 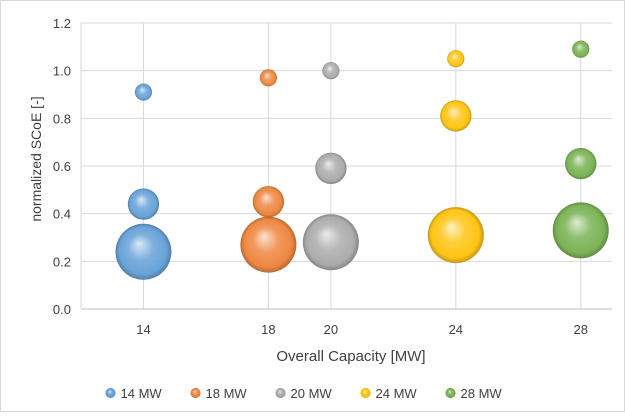 I want to click on y-tick-label: 0.4, so click(x=62, y=214).